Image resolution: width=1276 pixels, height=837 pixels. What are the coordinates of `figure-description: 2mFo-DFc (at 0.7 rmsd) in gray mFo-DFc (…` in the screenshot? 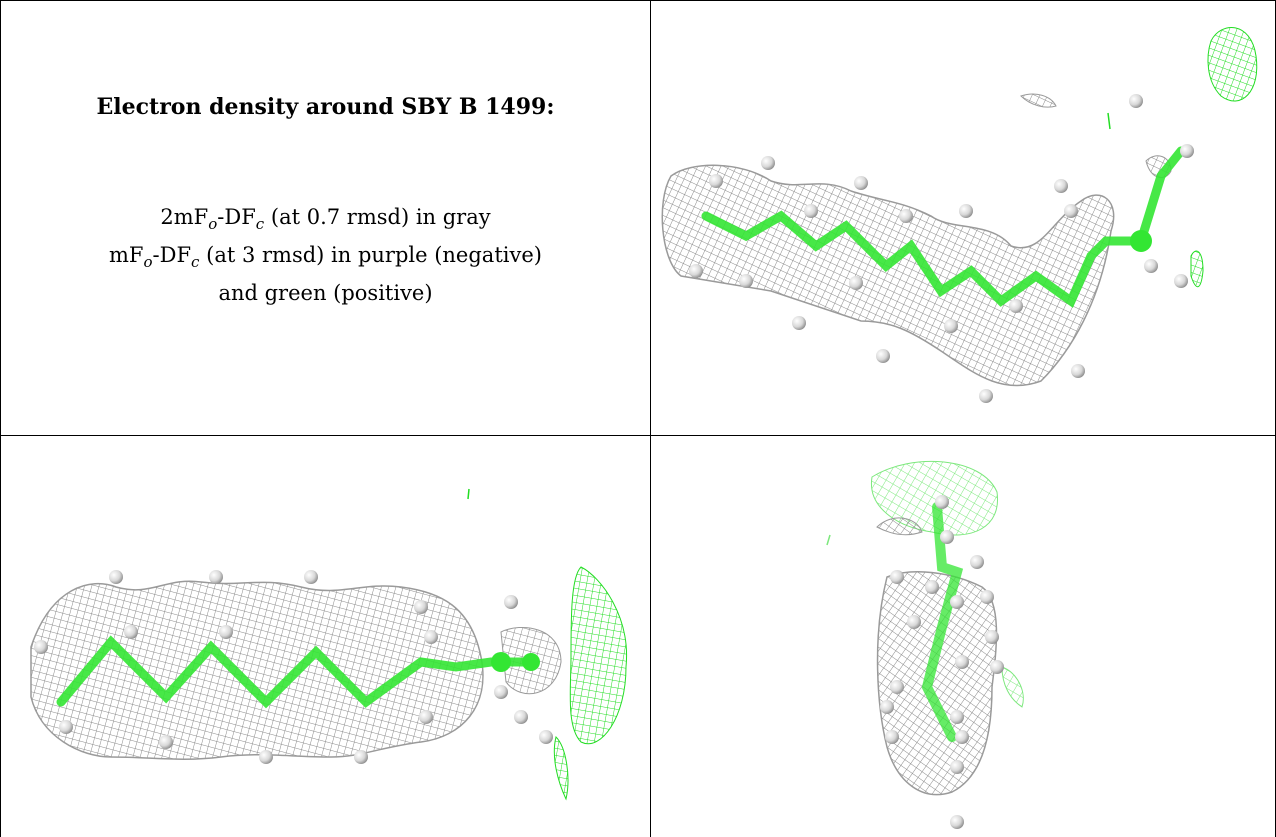 It's located at (325, 255).